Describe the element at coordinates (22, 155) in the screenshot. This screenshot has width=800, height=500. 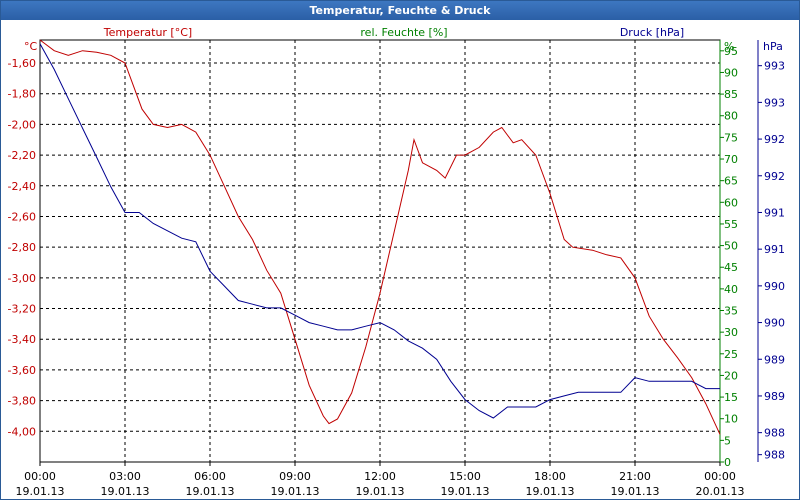
I see `y-tick-temperature: -2,20` at that location.